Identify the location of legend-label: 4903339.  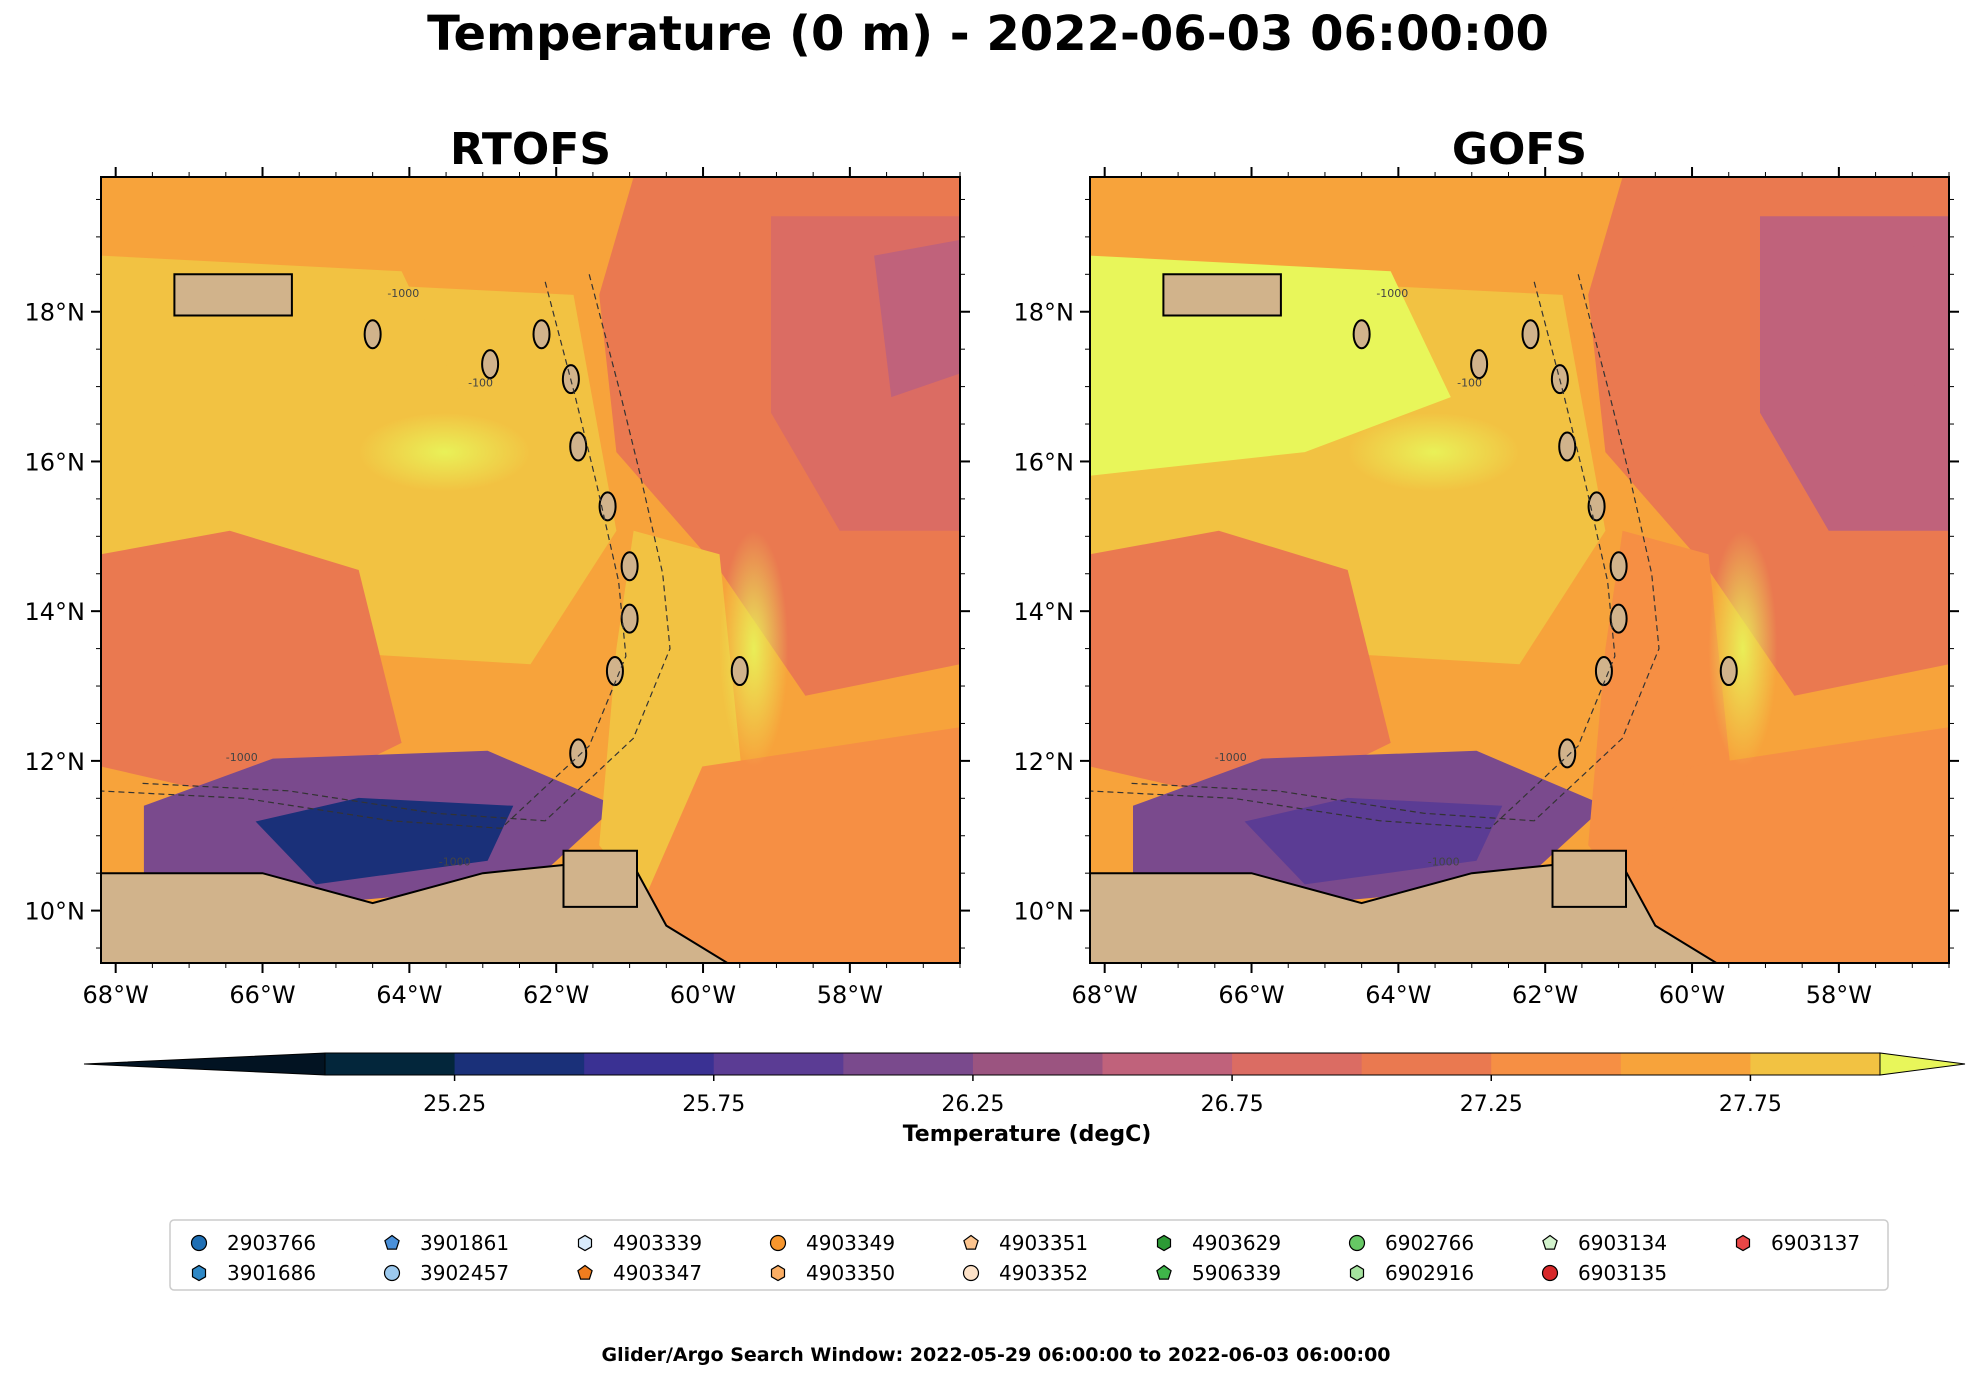
(657, 1243).